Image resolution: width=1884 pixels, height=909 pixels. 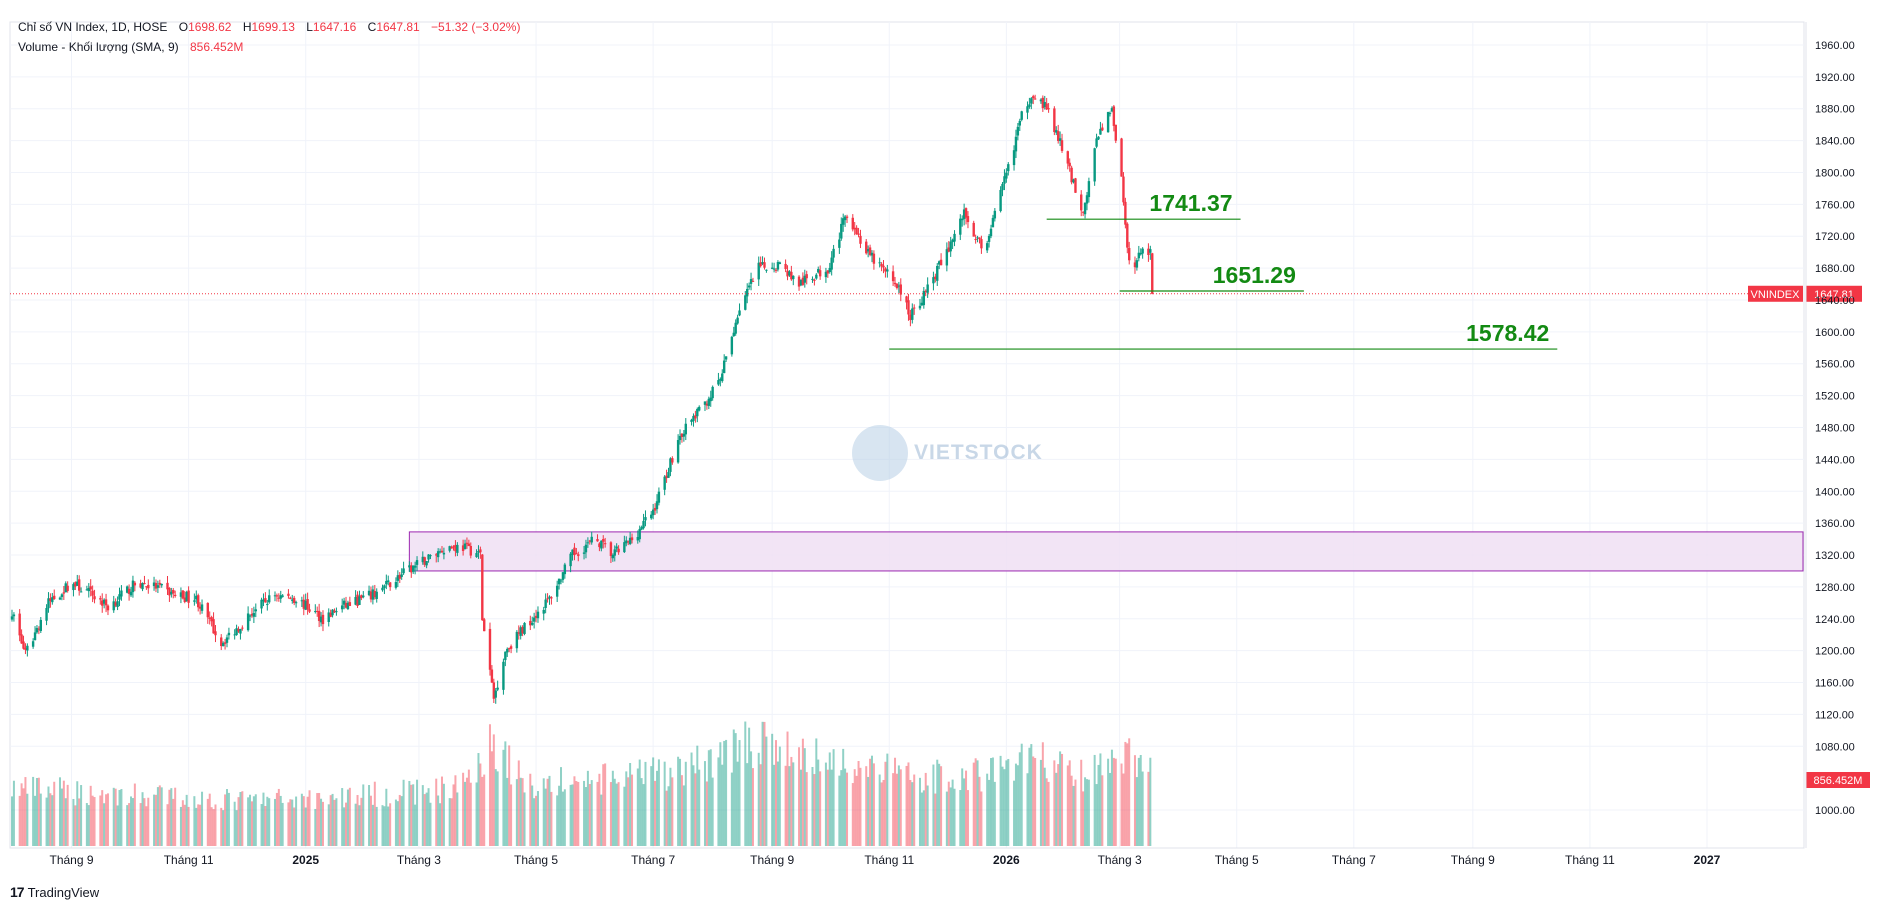 What do you see at coordinates (476, 27) in the screenshot?
I see `change-value: −51.32 (−3.02%)` at bounding box center [476, 27].